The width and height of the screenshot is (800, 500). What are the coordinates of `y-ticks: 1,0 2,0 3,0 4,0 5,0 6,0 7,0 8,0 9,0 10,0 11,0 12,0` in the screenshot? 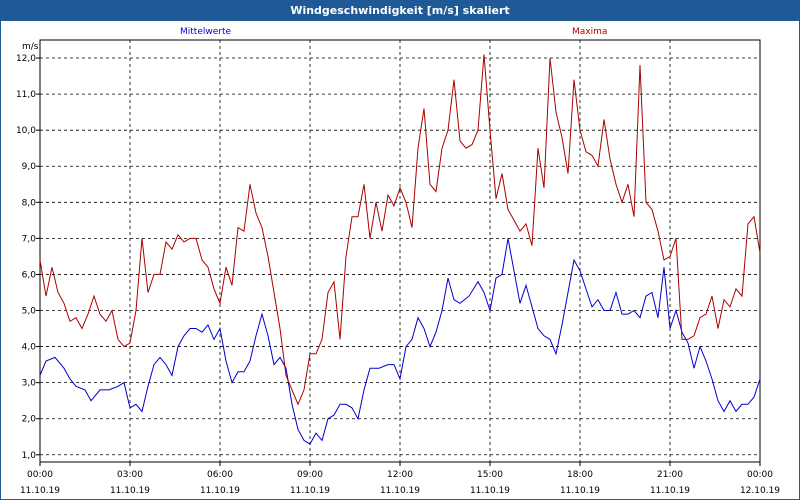 It's located at (28, 257).